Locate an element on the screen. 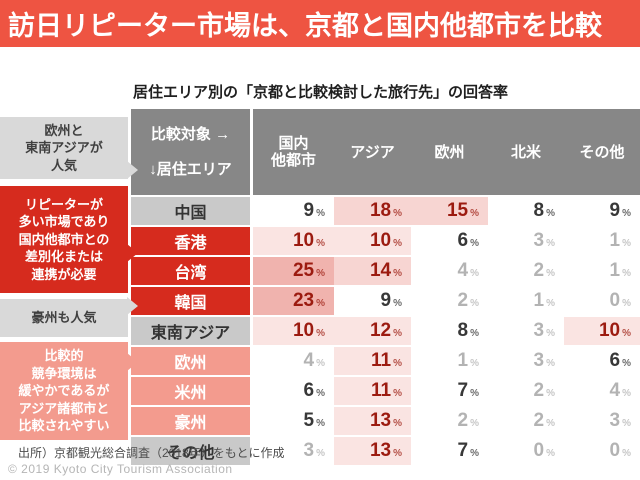  column-header: その他 is located at coordinates (602, 153).